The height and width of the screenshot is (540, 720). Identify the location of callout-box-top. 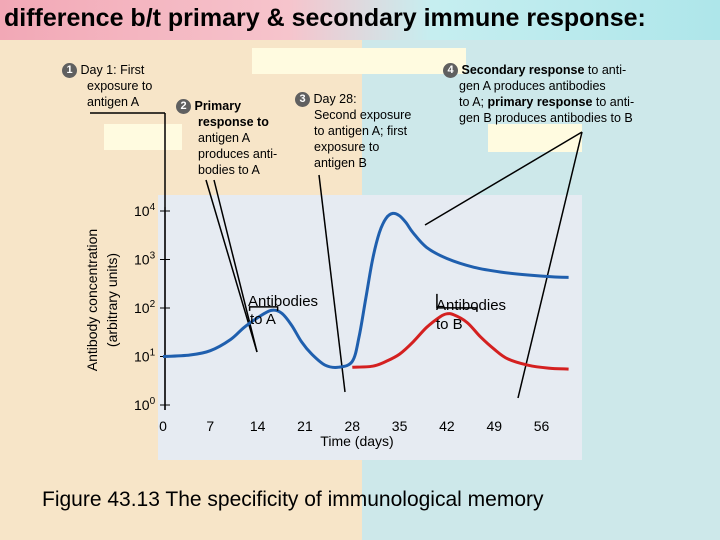
(359, 61).